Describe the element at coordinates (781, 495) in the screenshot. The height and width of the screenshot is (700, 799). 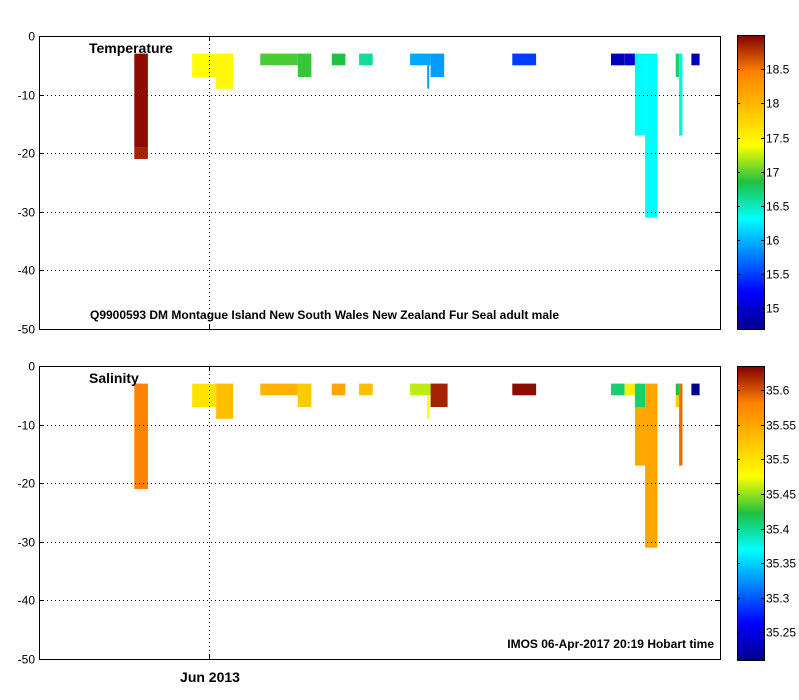
I see `colorbar-tick-label: 35.45` at that location.